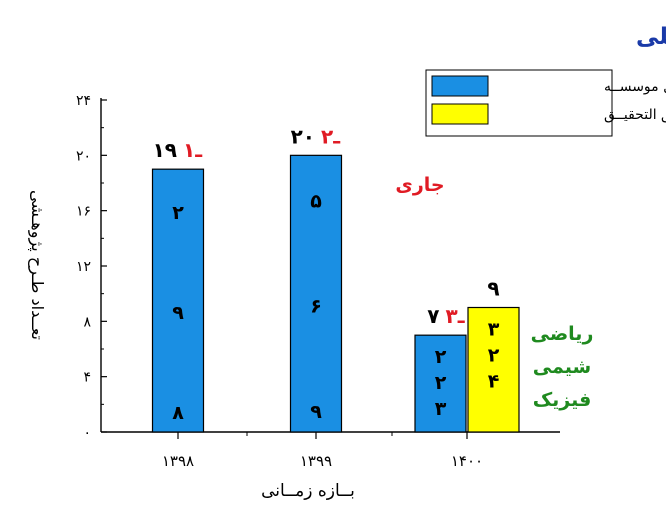 The width and height of the screenshot is (666, 513). What do you see at coordinates (83, 267) in the screenshot?
I see `y-tick-label: ۱۲` at bounding box center [83, 267].